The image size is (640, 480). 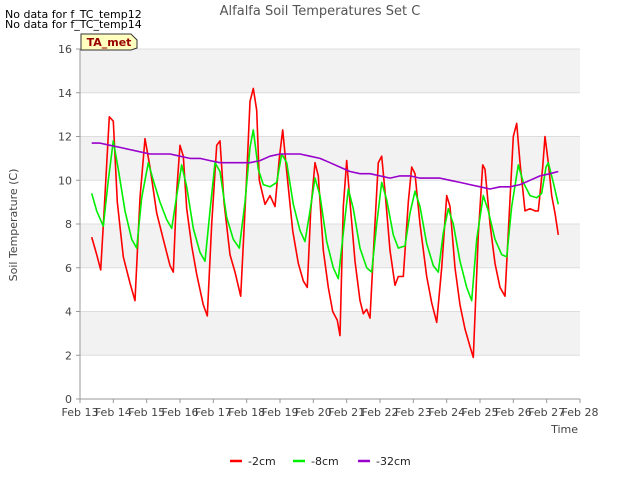 I want to click on legend: -2cm -8cm -32cm, so click(x=320, y=461).